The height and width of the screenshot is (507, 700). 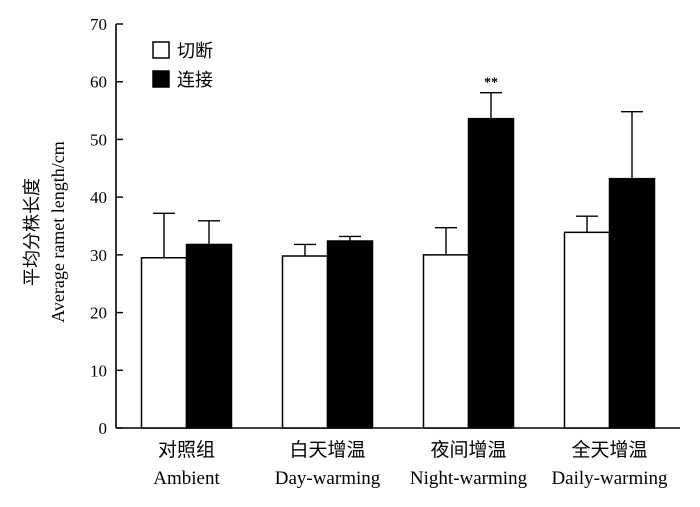 I want to click on category-label-cn: 夜间增温, so click(x=468, y=450).